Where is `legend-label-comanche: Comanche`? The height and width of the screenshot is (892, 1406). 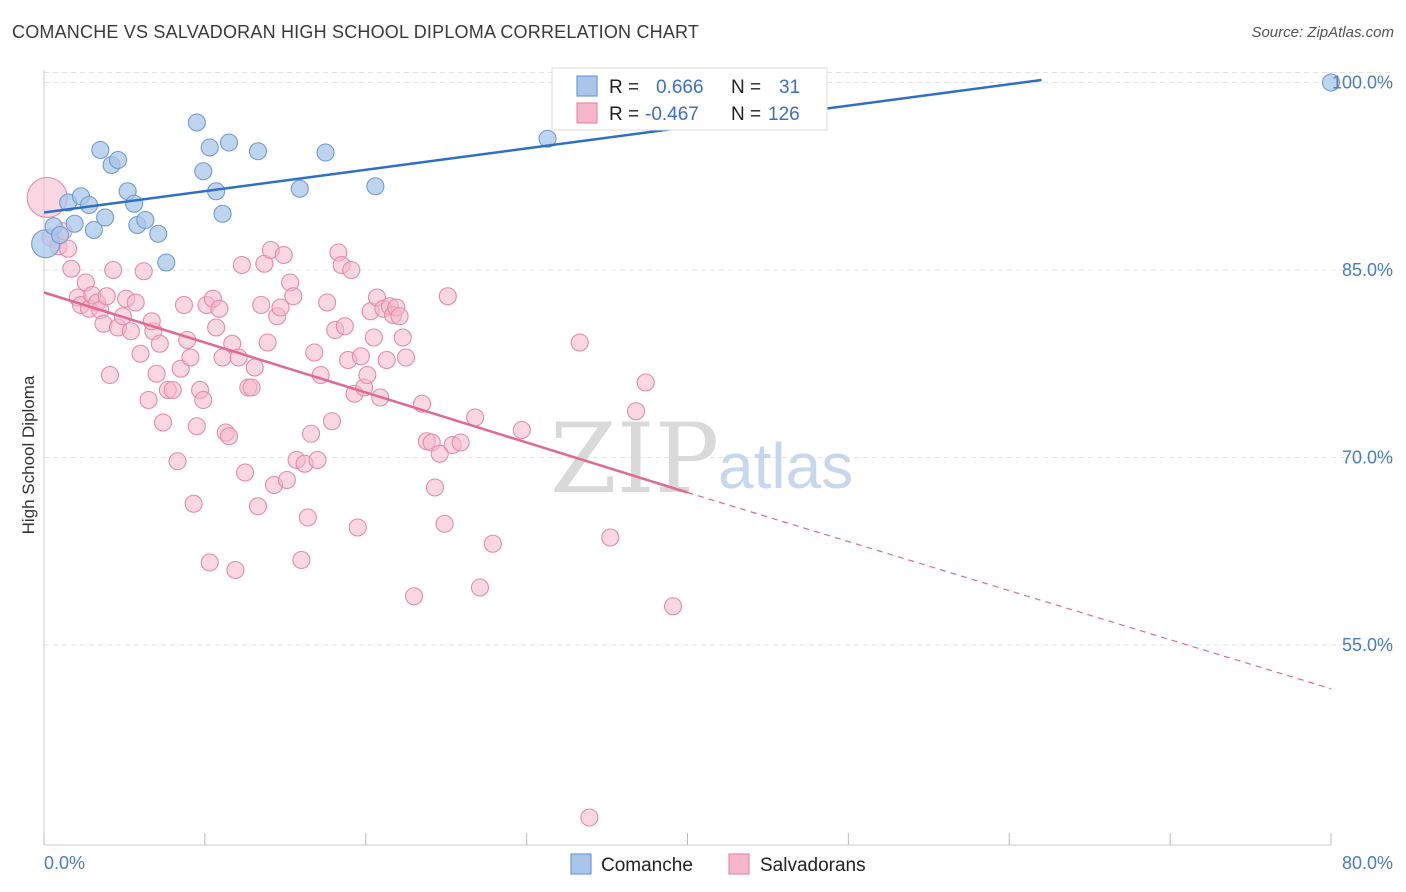
legend-label-comanche: Comanche is located at coordinates (647, 865).